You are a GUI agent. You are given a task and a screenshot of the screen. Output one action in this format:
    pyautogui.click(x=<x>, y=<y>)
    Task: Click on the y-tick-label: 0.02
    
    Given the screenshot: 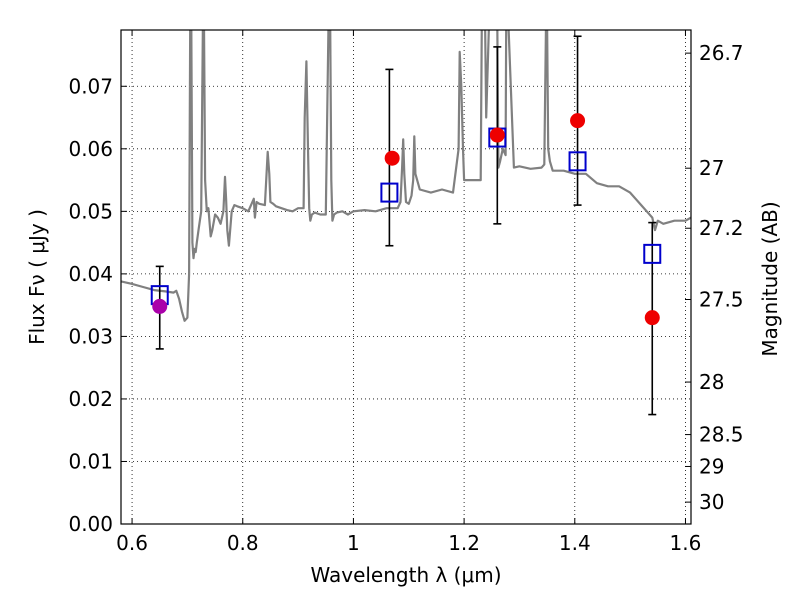 What is the action you would take?
    pyautogui.click(x=90, y=399)
    